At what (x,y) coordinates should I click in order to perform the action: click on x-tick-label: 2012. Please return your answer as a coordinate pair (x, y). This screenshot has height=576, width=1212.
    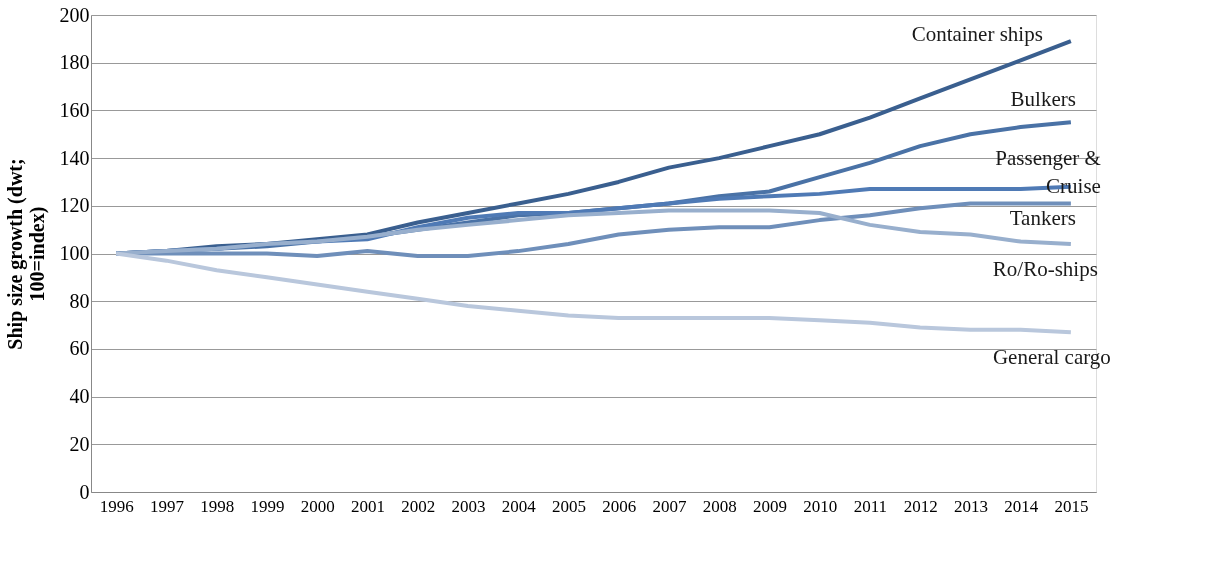
    Looking at the image, I should click on (920, 506).